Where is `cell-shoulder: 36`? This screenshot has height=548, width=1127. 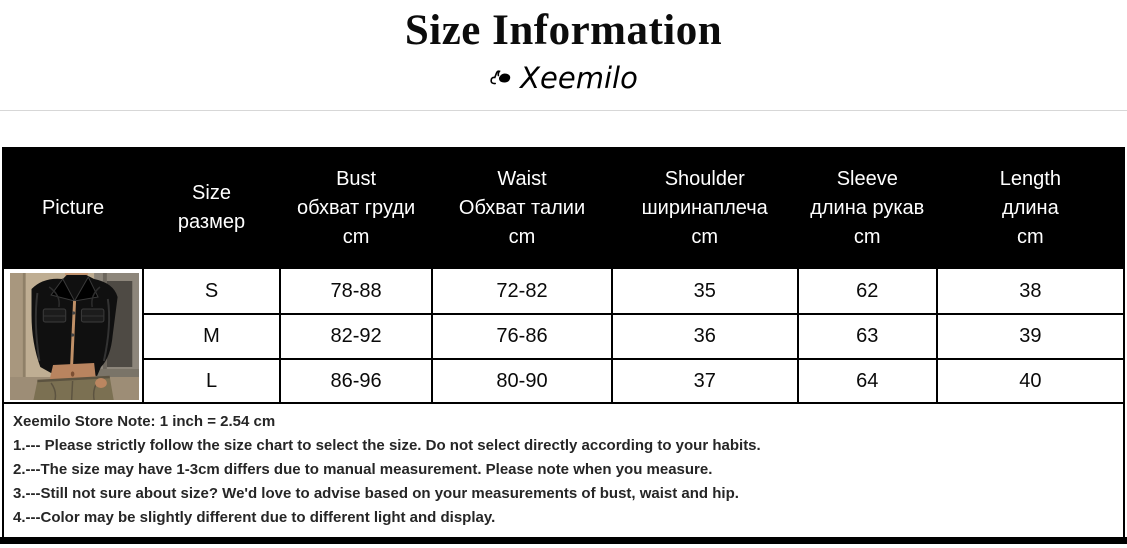
cell-shoulder: 36 is located at coordinates (704, 336).